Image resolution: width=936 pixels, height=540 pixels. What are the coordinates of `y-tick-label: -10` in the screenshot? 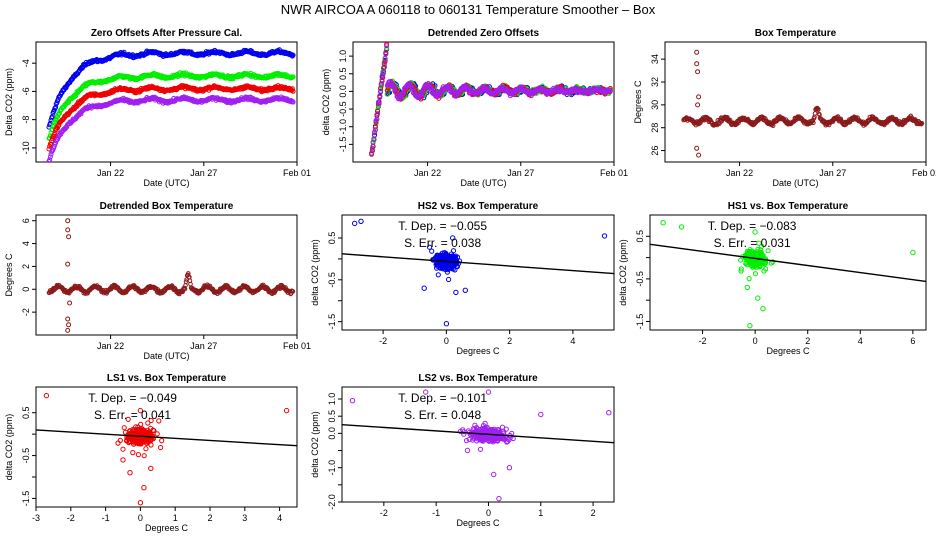 It's located at (26, 147).